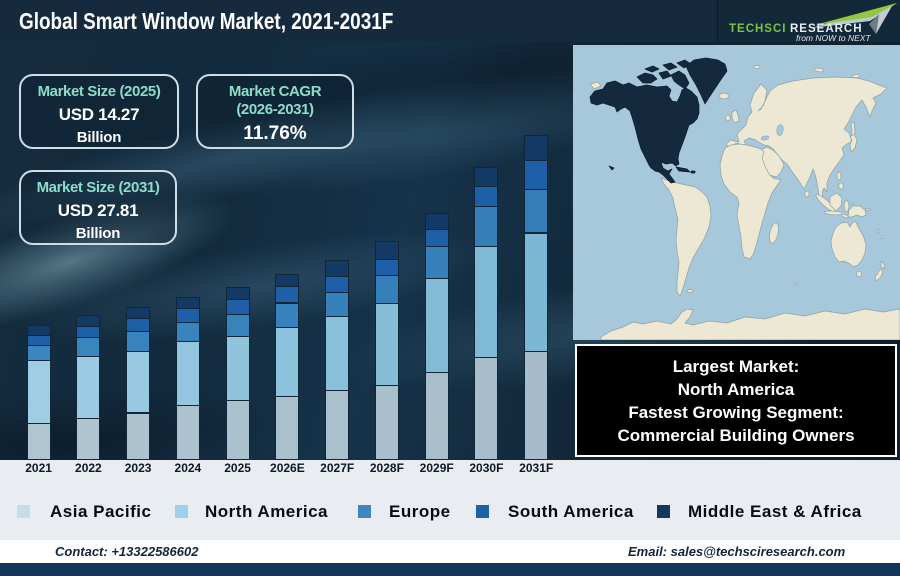  I want to click on svg-text: from NOW to NEXT, so click(833, 37).